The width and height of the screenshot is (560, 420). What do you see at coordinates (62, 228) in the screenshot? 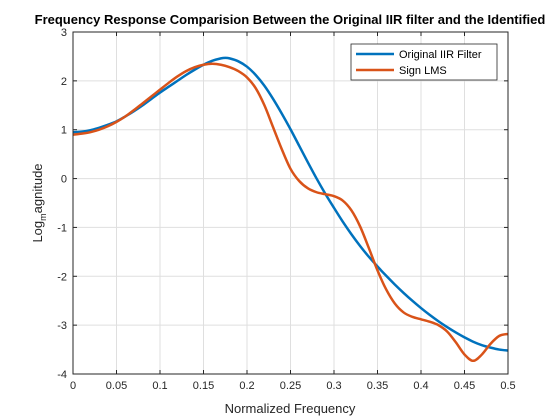
I see `y-tick-label: -1` at bounding box center [62, 228].